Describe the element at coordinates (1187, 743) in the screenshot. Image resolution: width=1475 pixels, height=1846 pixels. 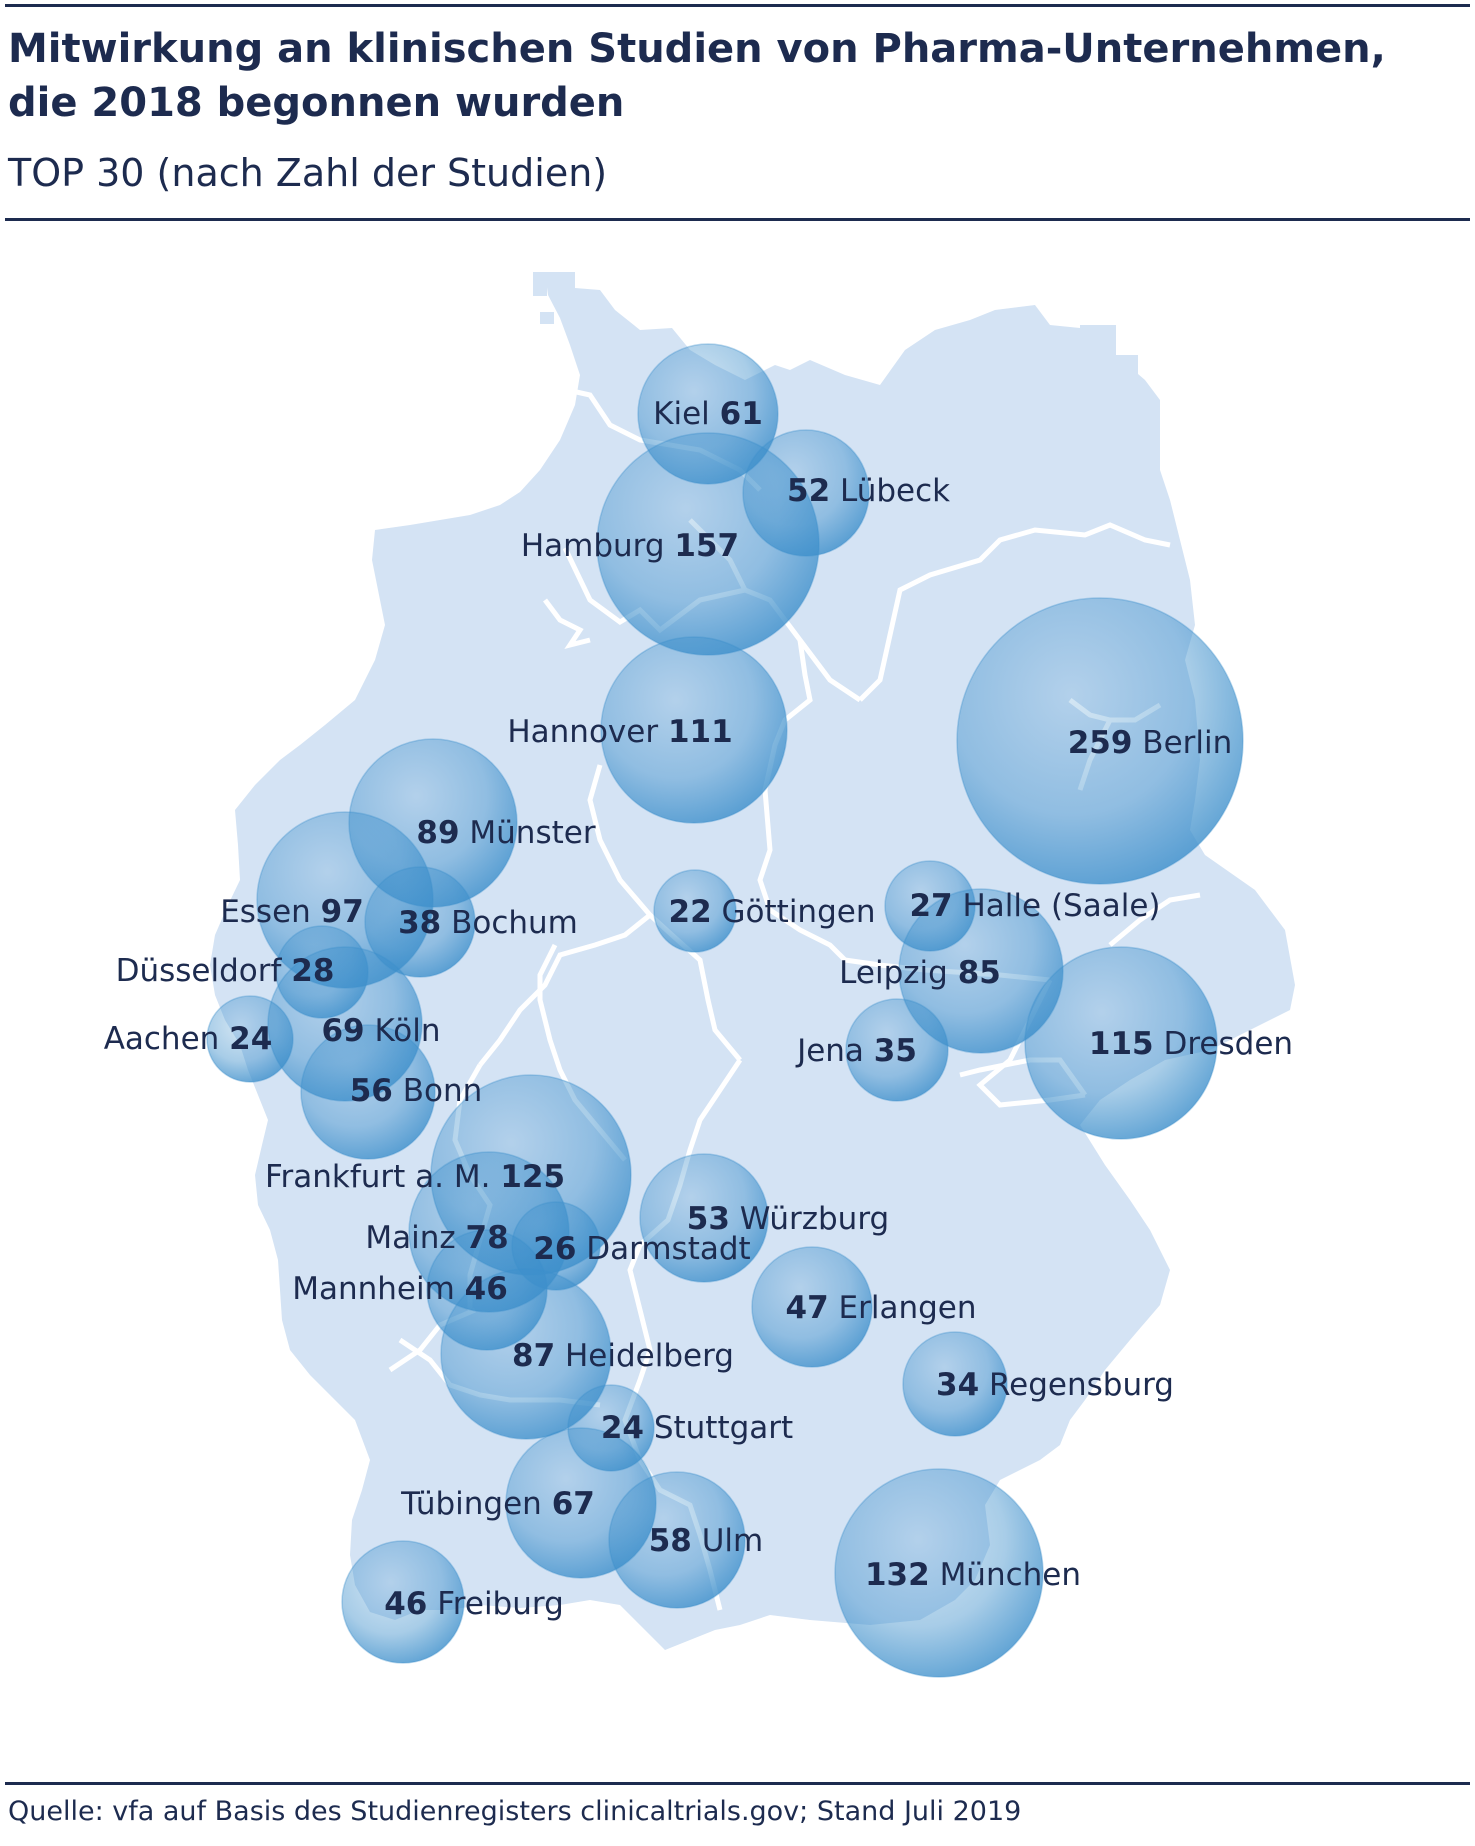
I see `city-name-berlin: Berlin` at that location.